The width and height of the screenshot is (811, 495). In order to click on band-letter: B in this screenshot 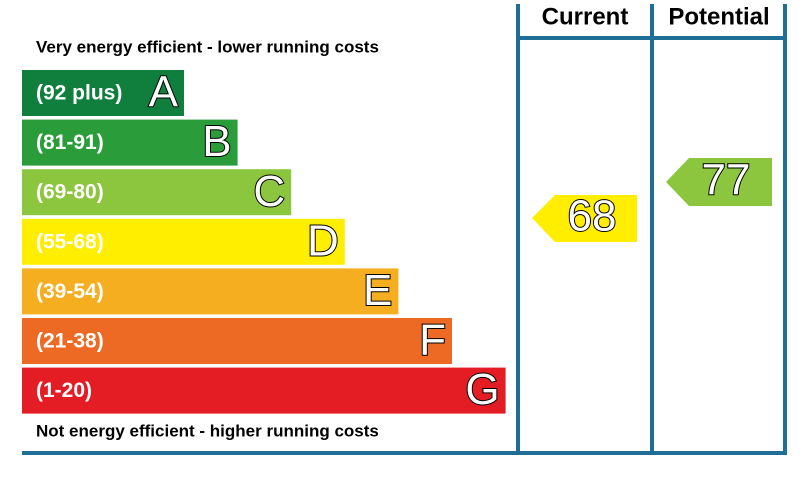, I will do `click(216, 141)`.